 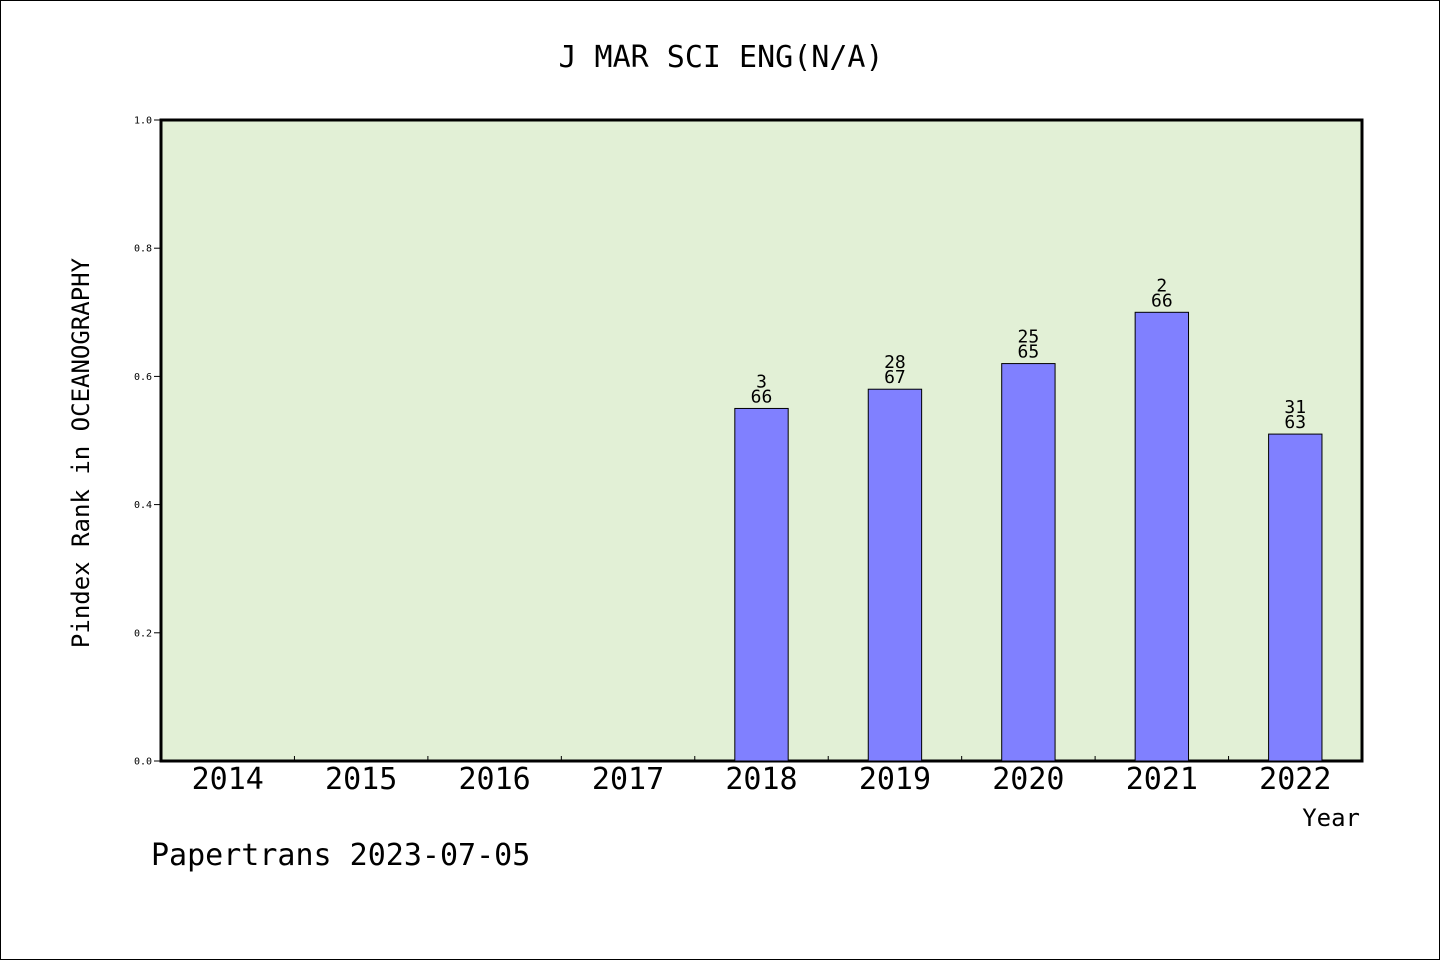 What do you see at coordinates (147, 442) in the screenshot?
I see `y-axis: 0.0 0.2 0.4 0.6 0.8 1.0` at bounding box center [147, 442].